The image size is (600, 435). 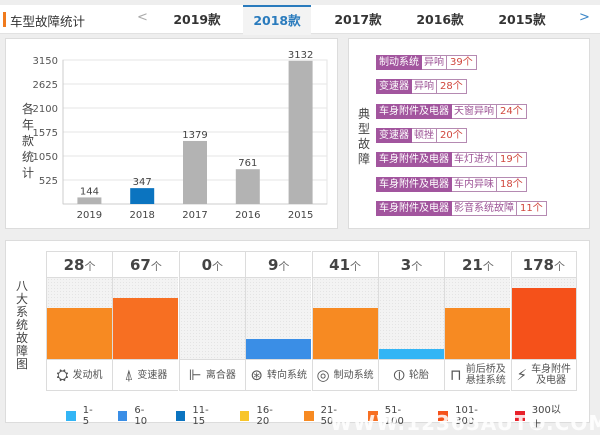 I want to click on next-arrow-icon: >, so click(x=584, y=17).